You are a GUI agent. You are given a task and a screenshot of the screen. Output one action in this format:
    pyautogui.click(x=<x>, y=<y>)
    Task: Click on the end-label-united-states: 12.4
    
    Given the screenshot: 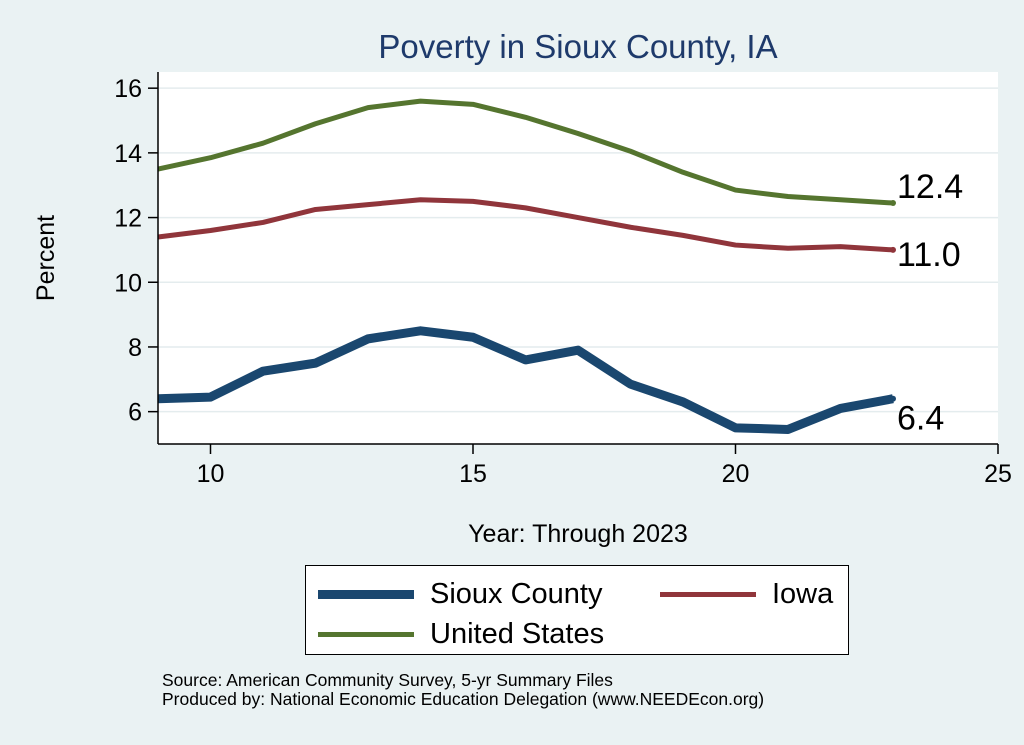 What is the action you would take?
    pyautogui.click(x=930, y=187)
    